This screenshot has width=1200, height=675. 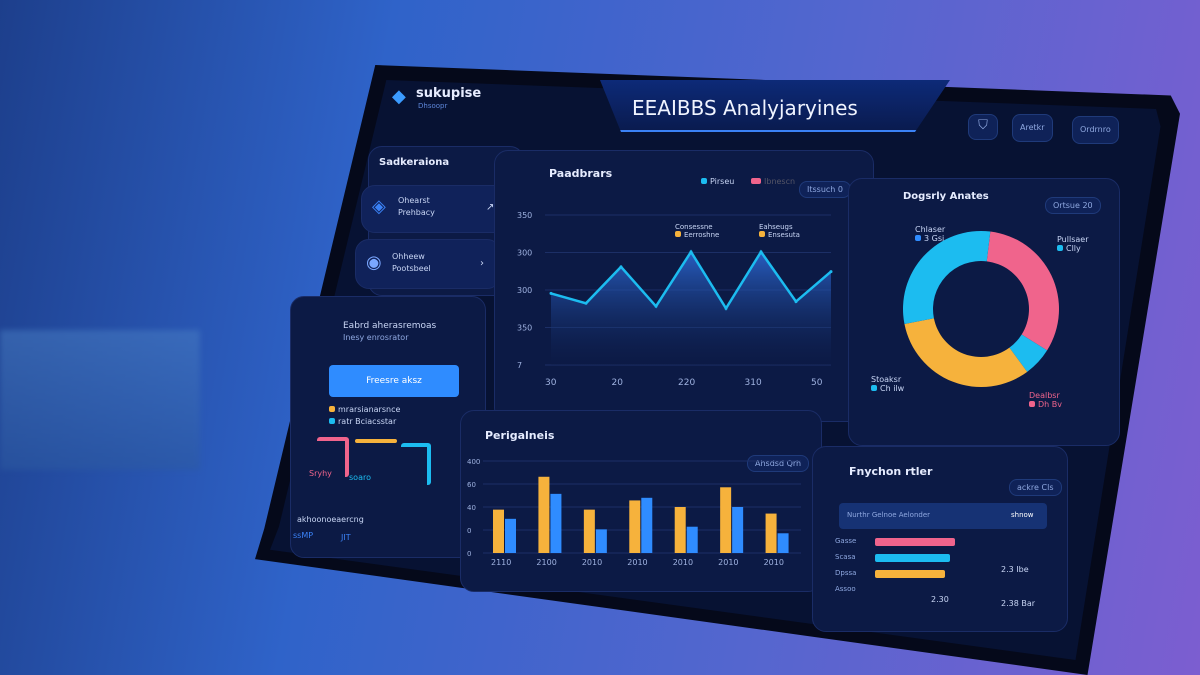 I want to click on header-button-1: Aretkr, so click(x=1032, y=128).